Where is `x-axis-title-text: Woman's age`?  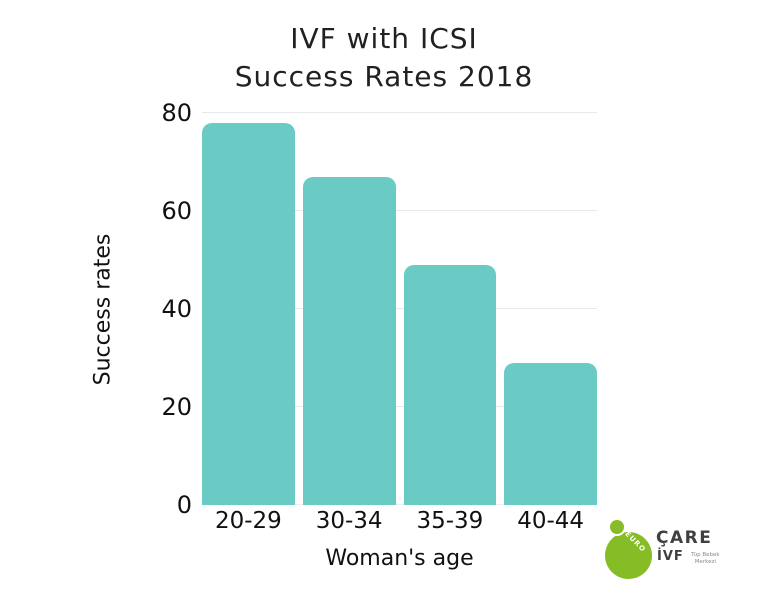
x-axis-title-text: Woman's age is located at coordinates (399, 558).